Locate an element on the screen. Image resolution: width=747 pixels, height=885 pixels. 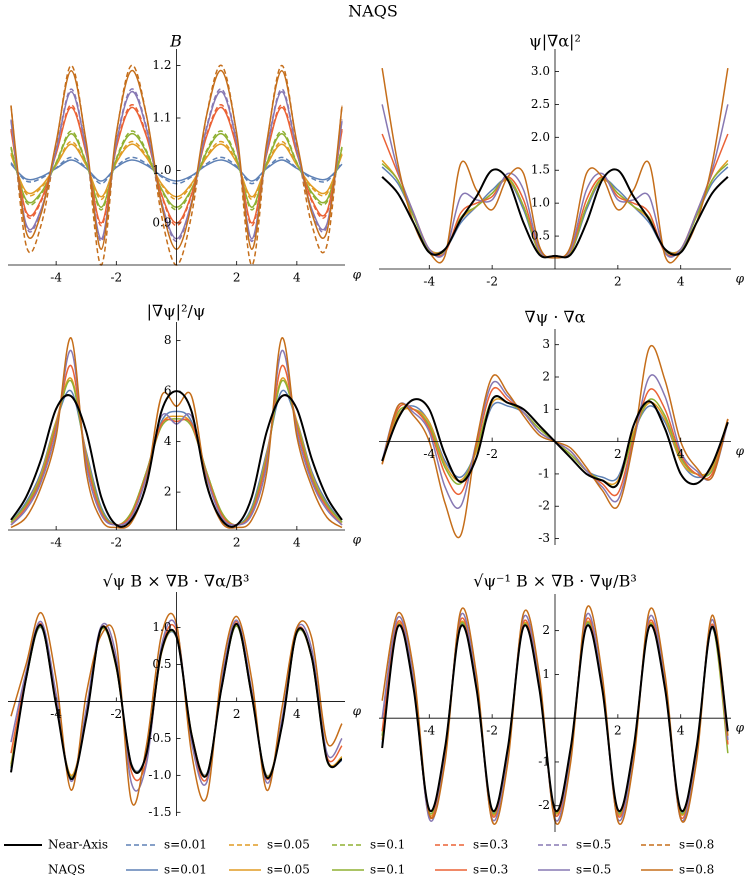
y-tick-label: 3.0 is located at coordinates (540, 71).